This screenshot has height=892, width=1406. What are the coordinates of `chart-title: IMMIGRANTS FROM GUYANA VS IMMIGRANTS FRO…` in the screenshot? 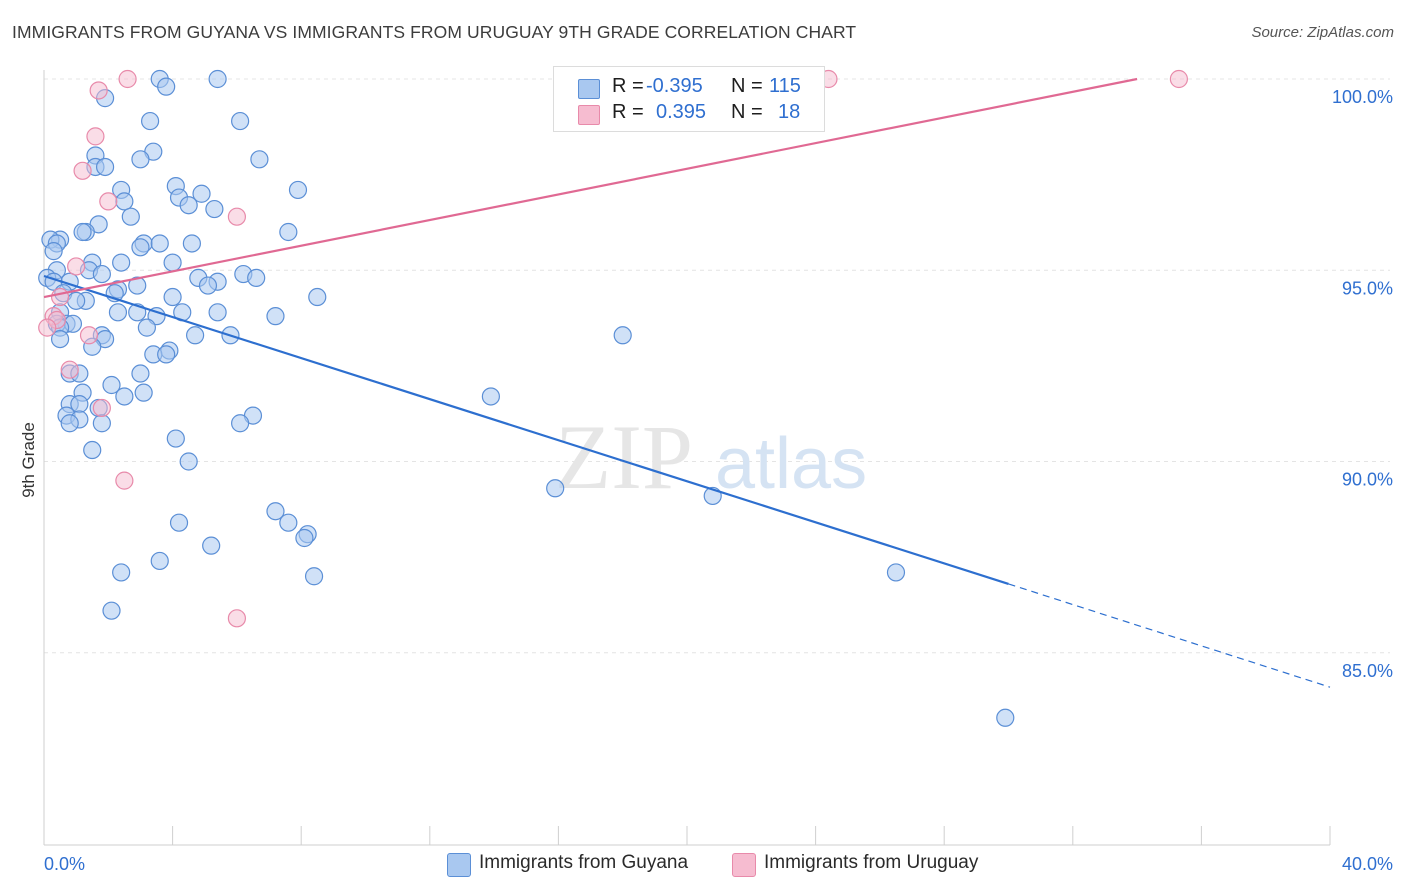 It's located at (434, 32).